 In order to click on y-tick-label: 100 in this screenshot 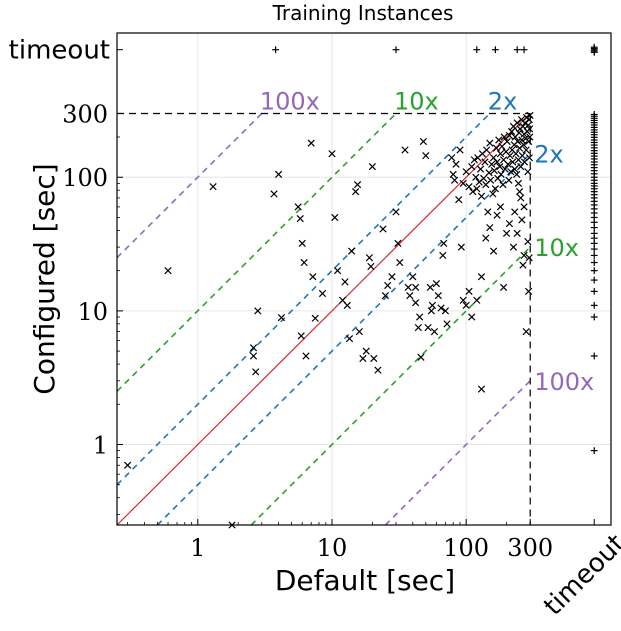, I will do `click(85, 178)`.